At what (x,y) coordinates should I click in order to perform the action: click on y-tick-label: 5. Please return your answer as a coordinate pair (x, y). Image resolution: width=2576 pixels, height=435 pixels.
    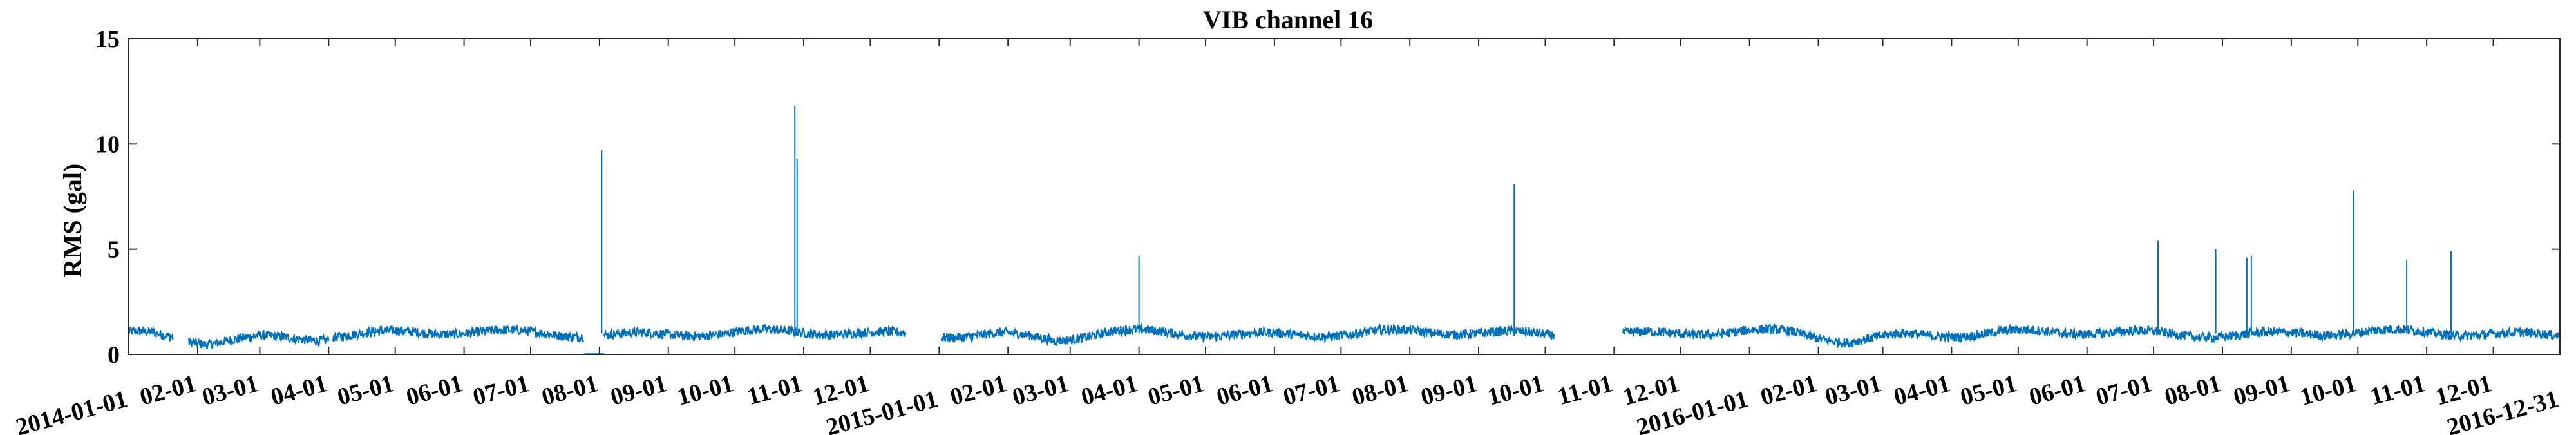
    Looking at the image, I should click on (114, 250).